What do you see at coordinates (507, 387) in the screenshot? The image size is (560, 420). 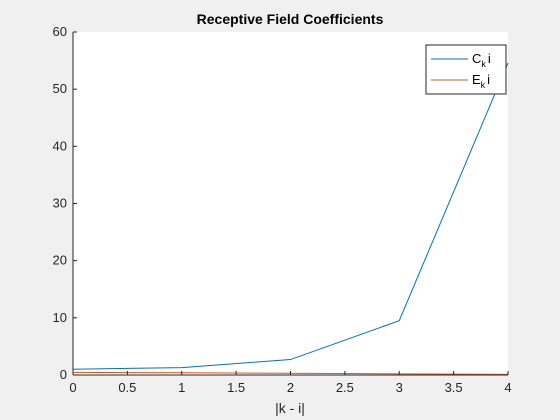 I see `x-tick-label: 4` at bounding box center [507, 387].